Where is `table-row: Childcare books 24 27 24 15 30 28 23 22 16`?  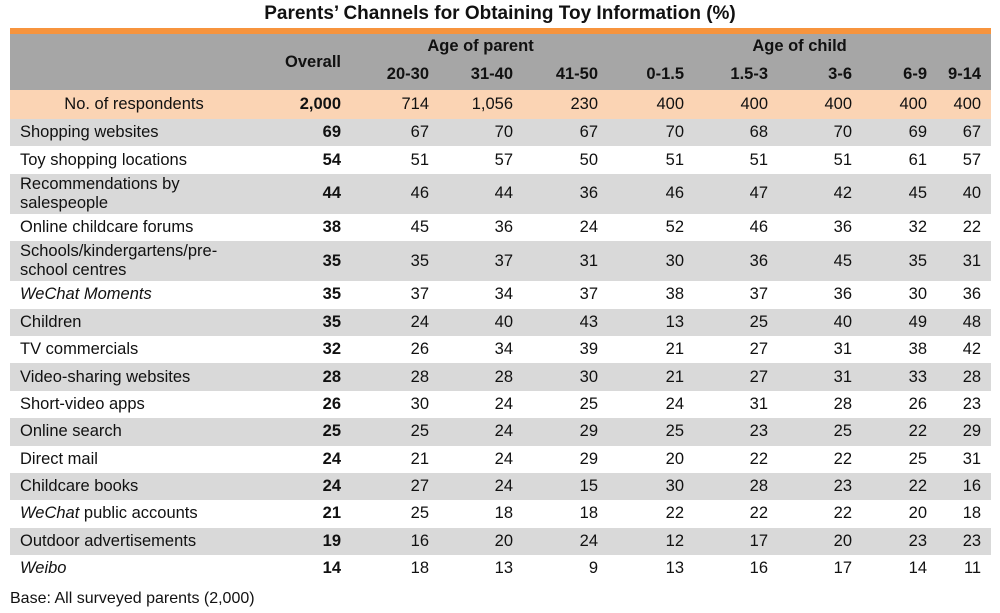
table-row: Childcare books 24 27 24 15 30 28 23 22 16 is located at coordinates (501, 486).